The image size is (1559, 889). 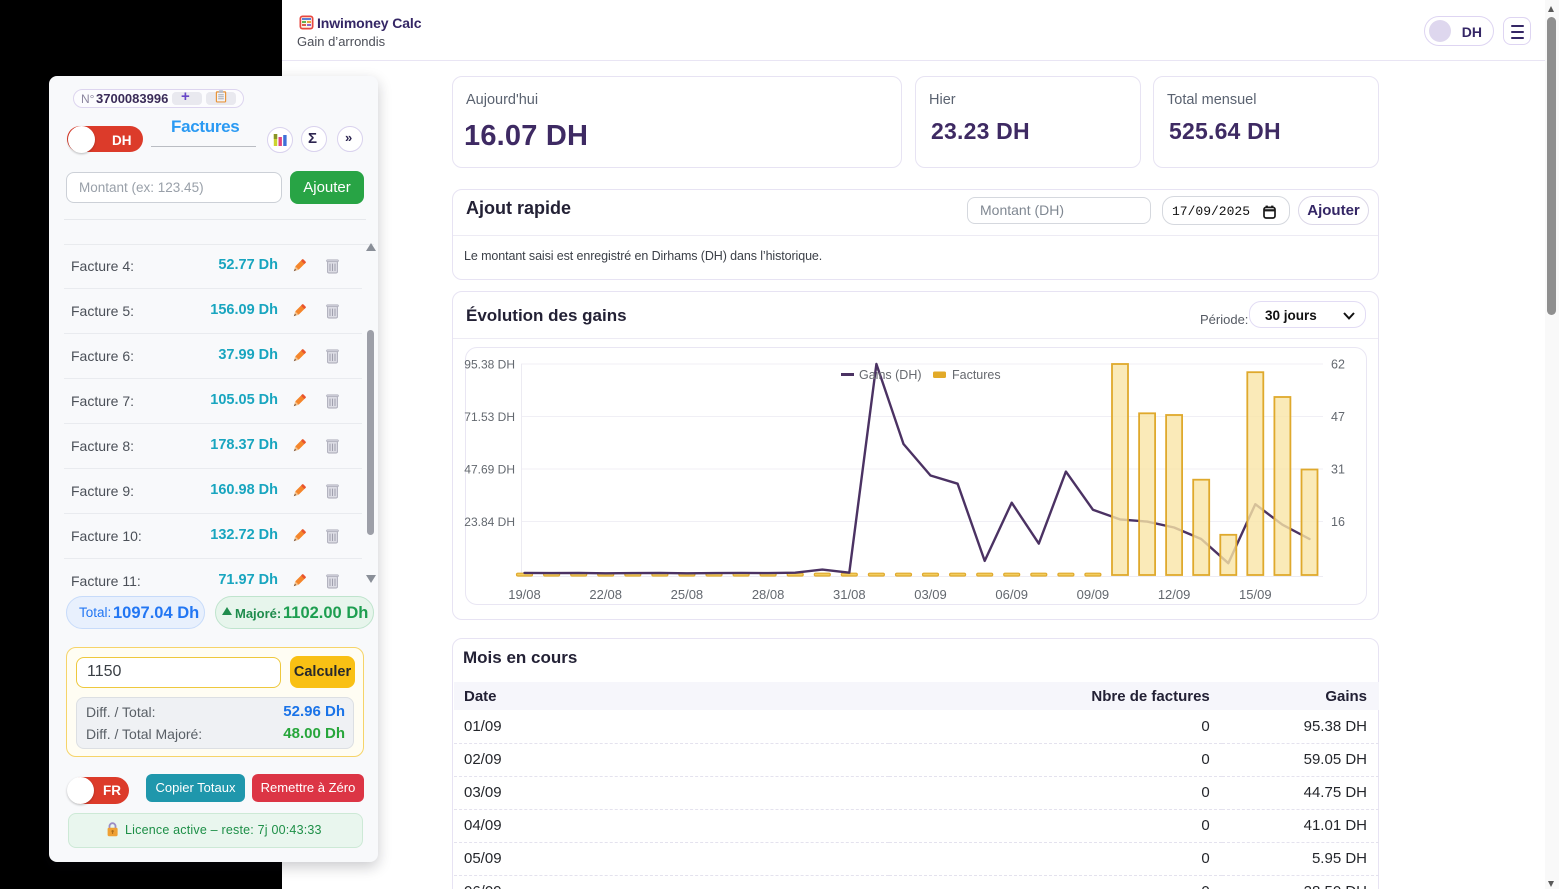 What do you see at coordinates (849, 594) in the screenshot?
I see `svg-text: 31/08` at bounding box center [849, 594].